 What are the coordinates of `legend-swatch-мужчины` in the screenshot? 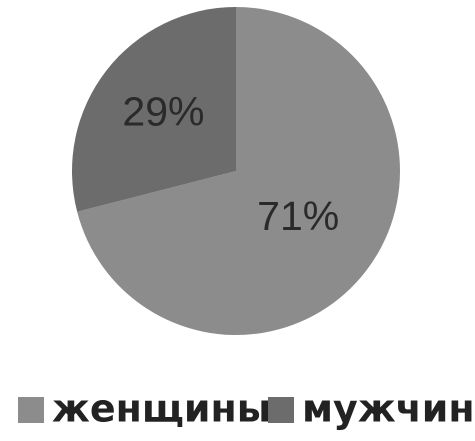 It's located at (281, 410).